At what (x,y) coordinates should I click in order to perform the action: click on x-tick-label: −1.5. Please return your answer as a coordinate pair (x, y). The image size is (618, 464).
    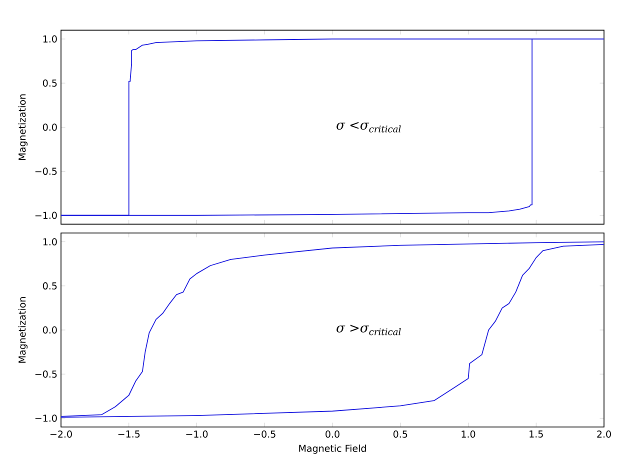
    Looking at the image, I should click on (129, 434).